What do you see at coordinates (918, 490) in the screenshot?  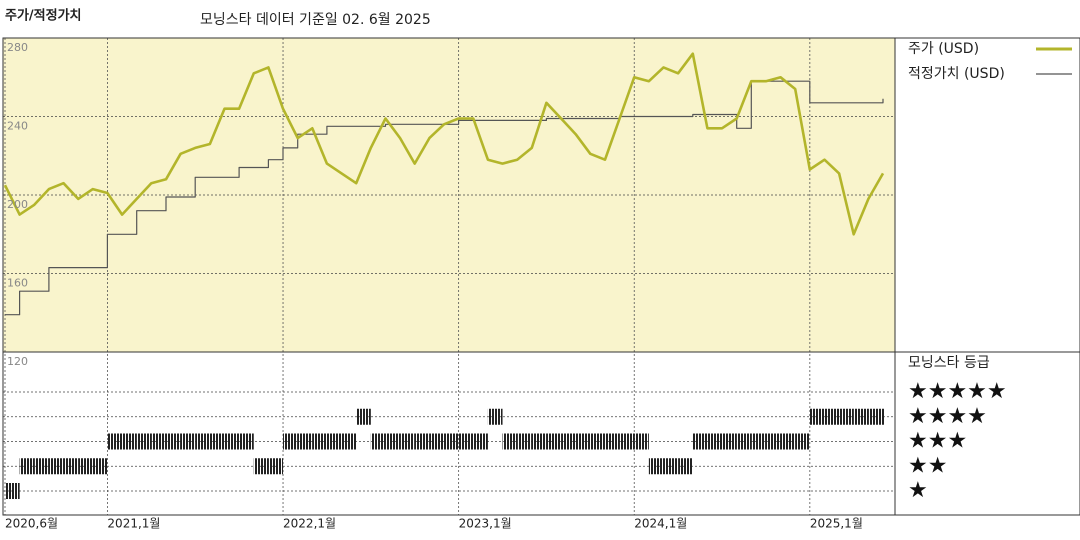 I see `rating-legend-stars: ★` at bounding box center [918, 490].